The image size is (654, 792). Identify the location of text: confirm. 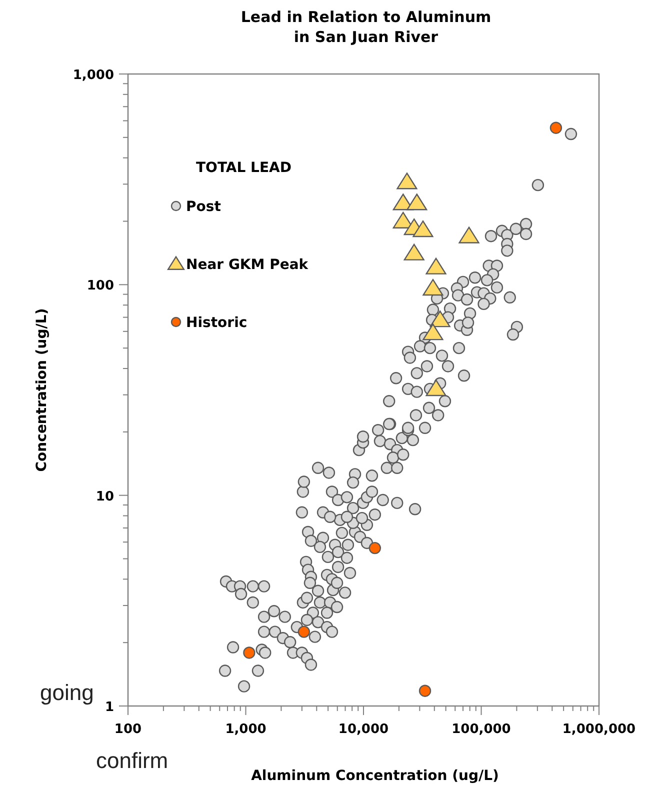
(132, 760).